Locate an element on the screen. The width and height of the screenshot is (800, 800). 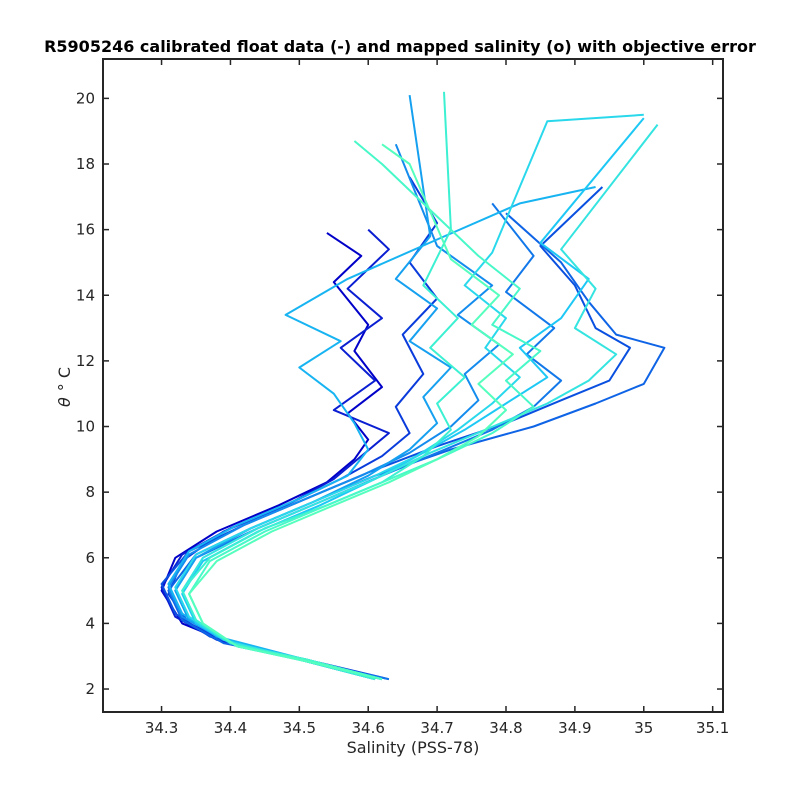
y-axis-label-unit: ° C is located at coordinates (64, 379).